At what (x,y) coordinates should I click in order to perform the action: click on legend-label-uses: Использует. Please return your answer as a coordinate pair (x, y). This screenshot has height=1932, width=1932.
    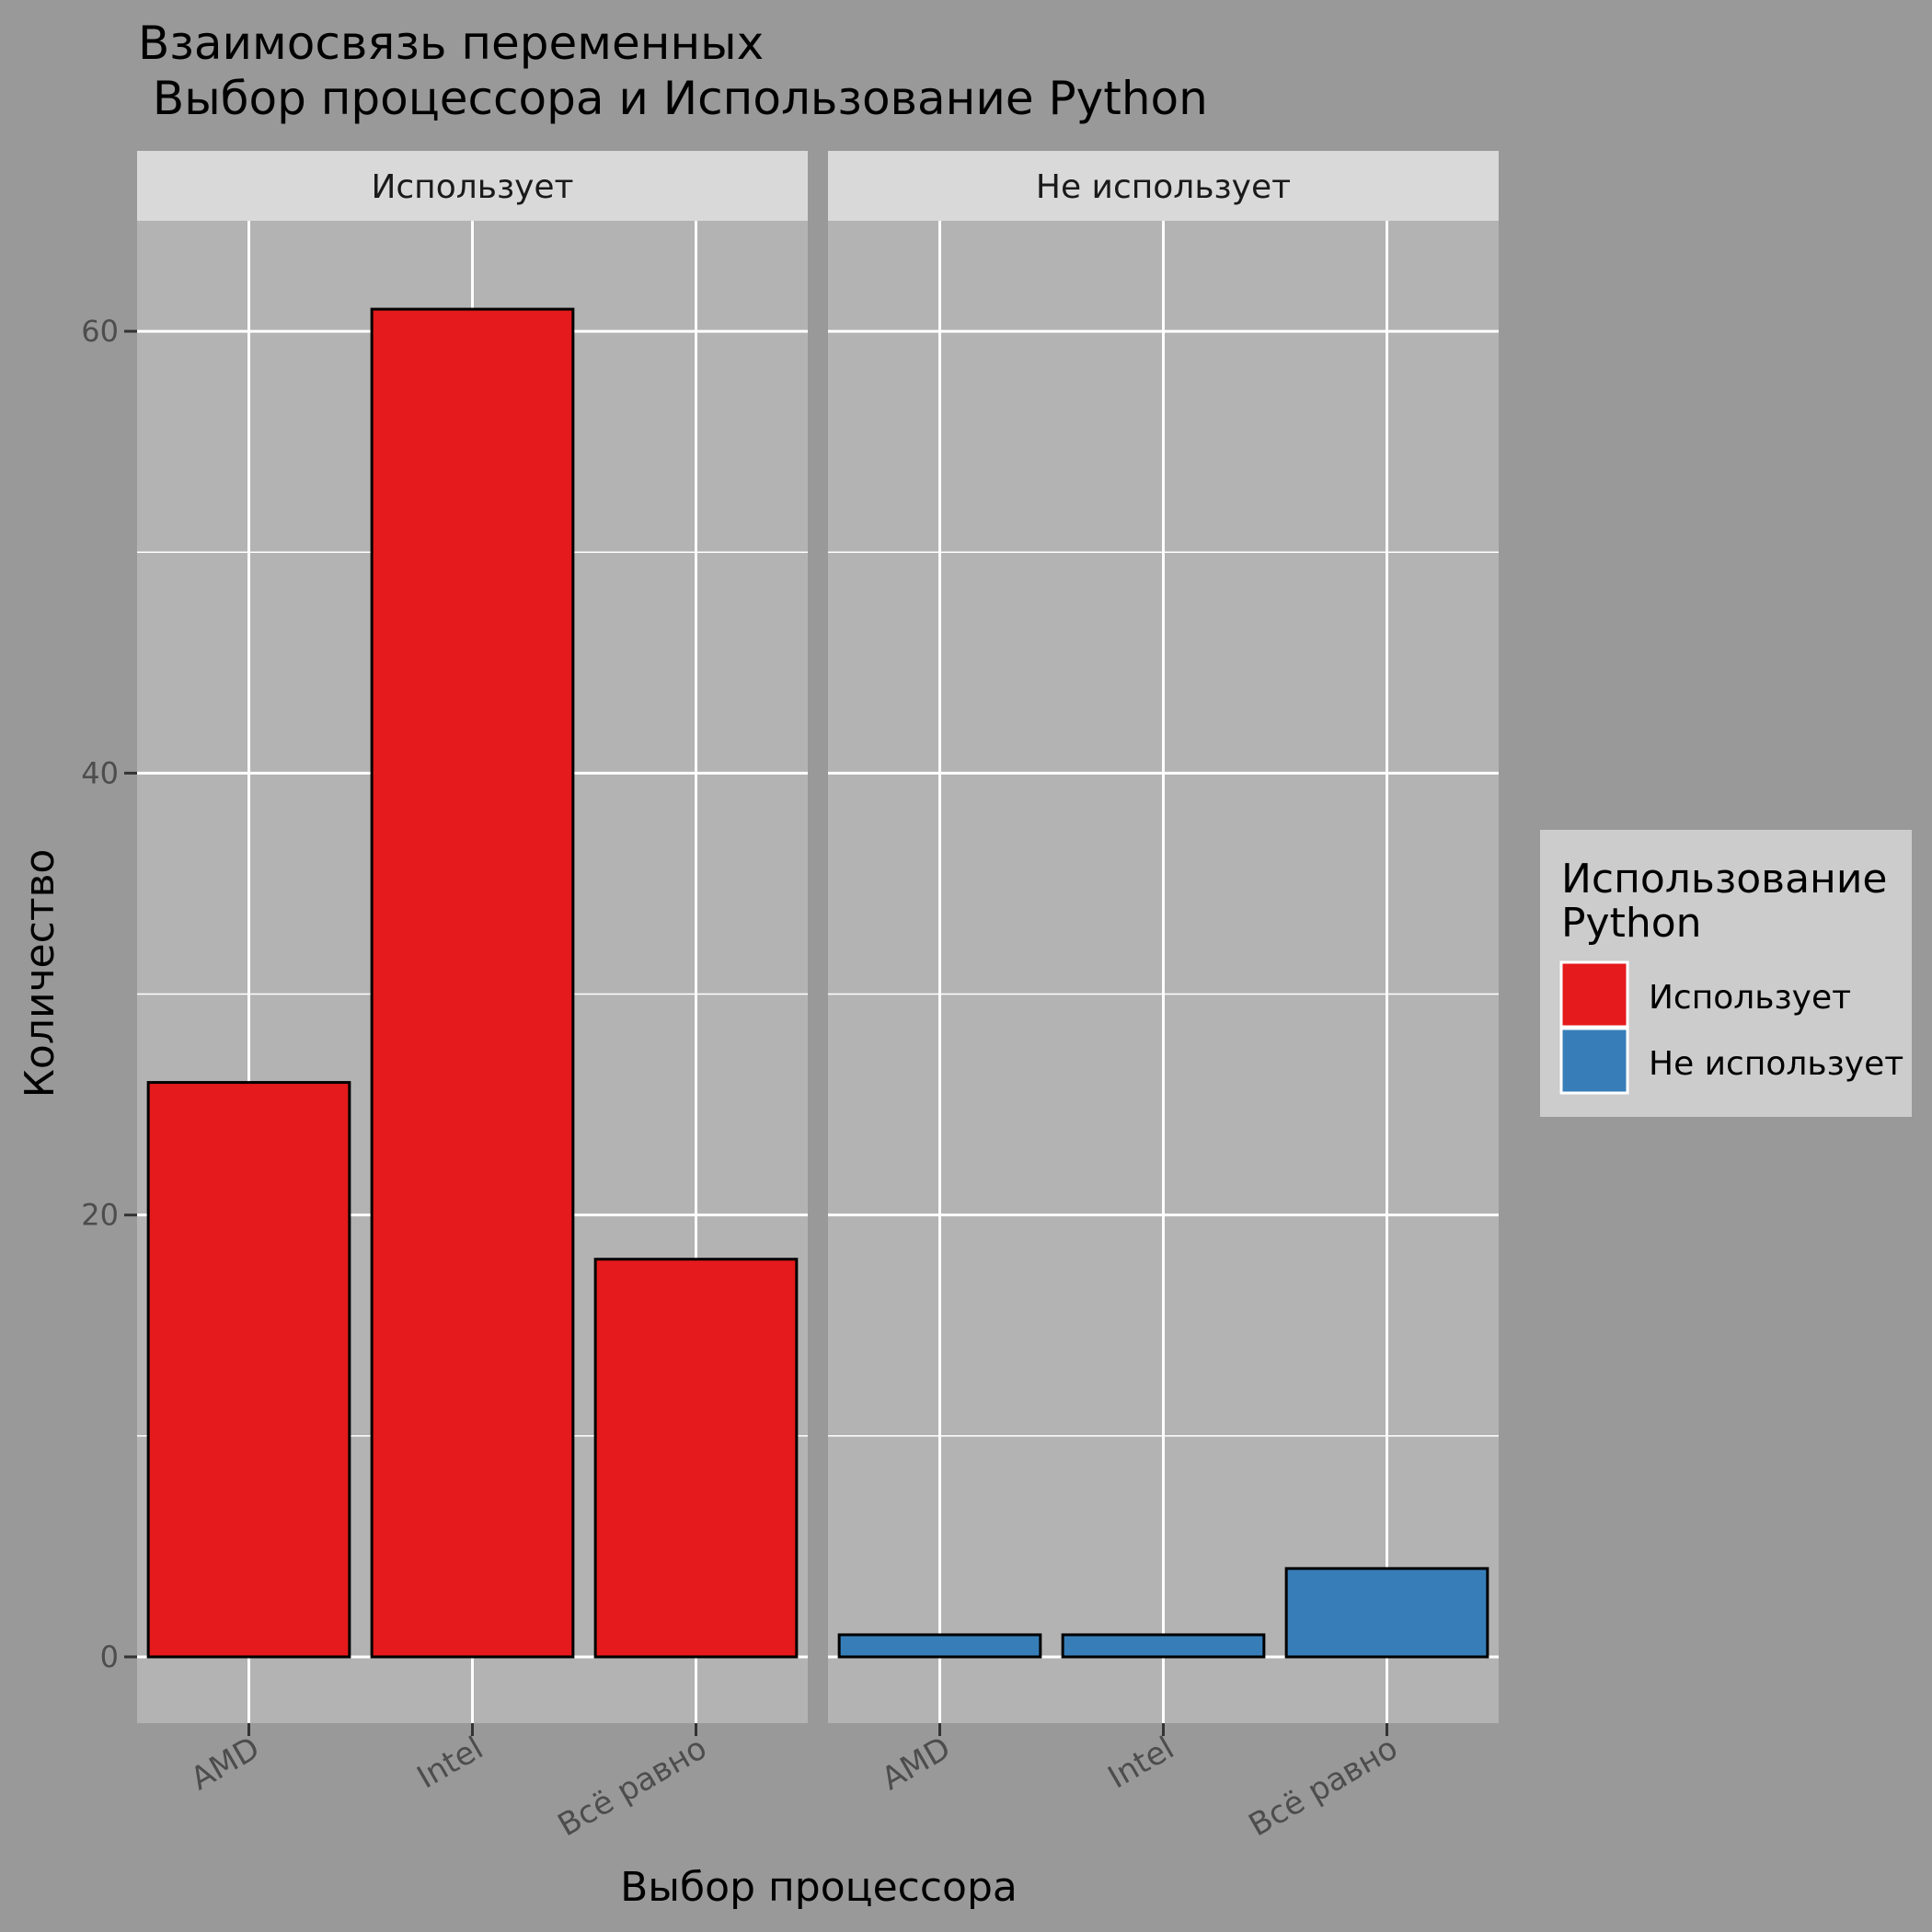
    Looking at the image, I should click on (1750, 998).